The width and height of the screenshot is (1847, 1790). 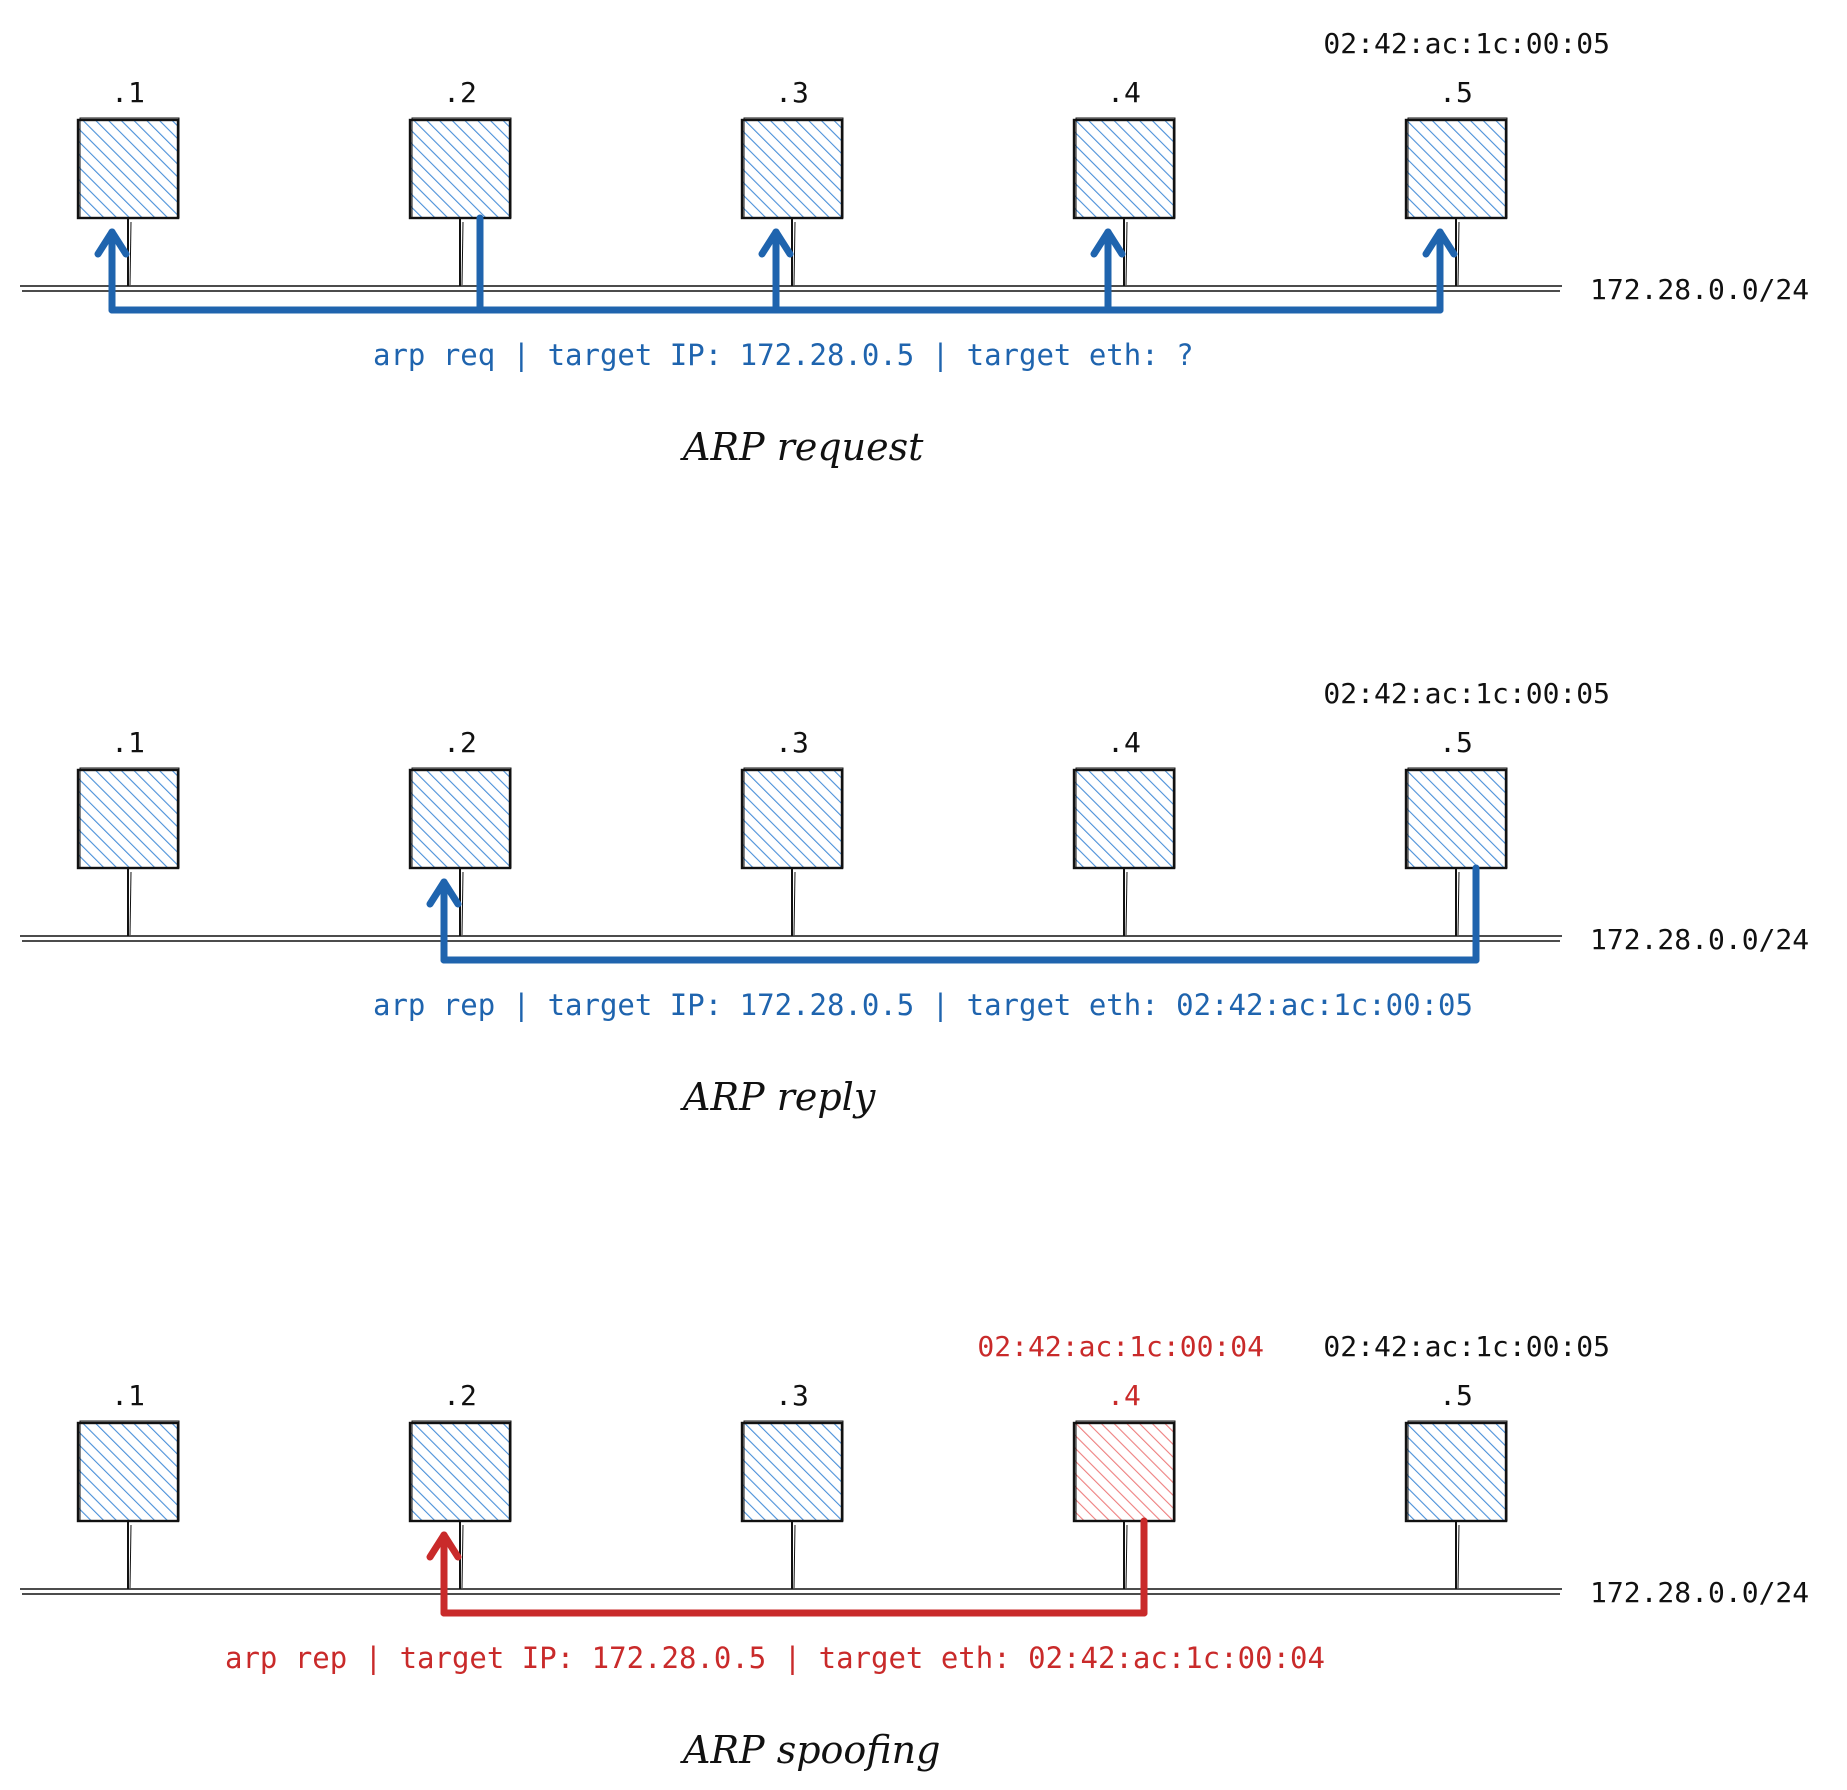 What do you see at coordinates (1120, 1346) in the screenshot?
I see `mac-address-label: 02:42:ac:1c:00:04` at bounding box center [1120, 1346].